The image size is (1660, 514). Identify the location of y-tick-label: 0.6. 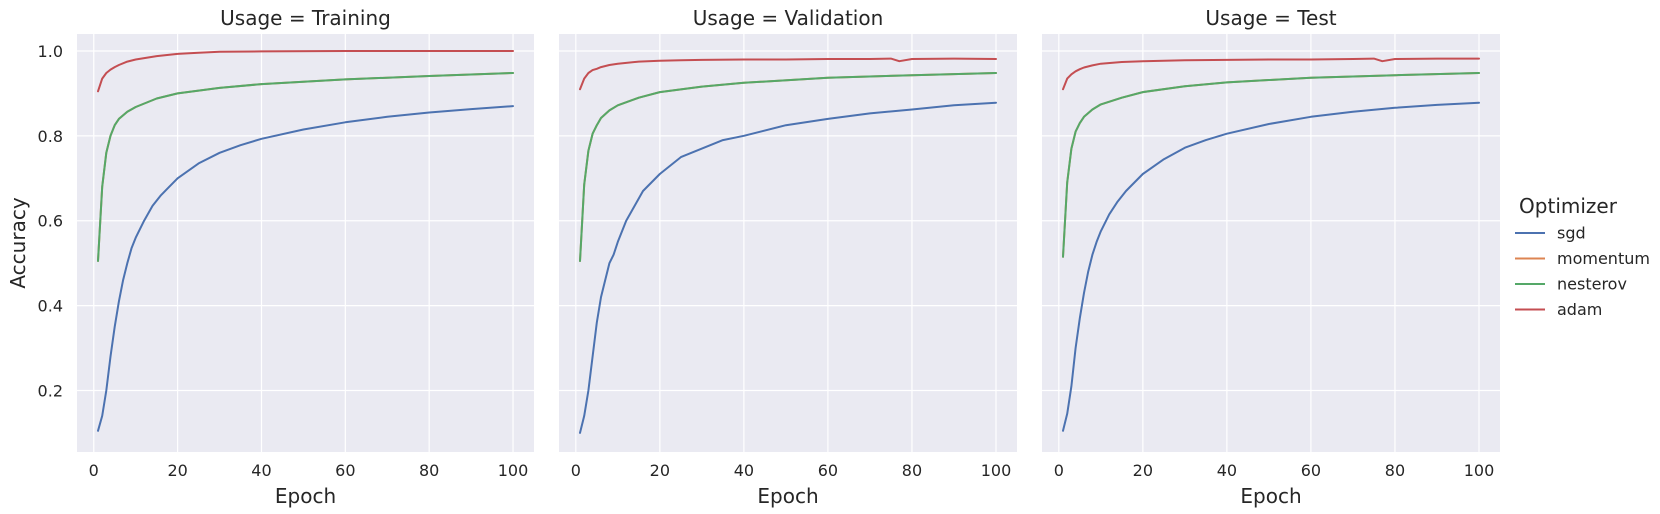
(50, 221).